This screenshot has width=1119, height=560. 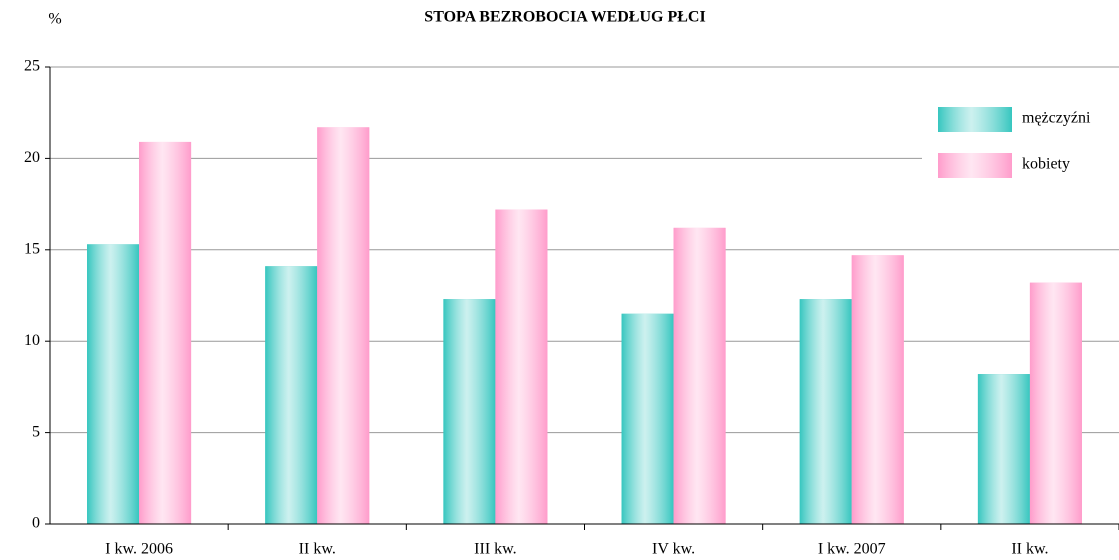 What do you see at coordinates (564, 17) in the screenshot?
I see `chart-title: STOPA BEZROBOCIA WEDŁUG PŁCI` at bounding box center [564, 17].